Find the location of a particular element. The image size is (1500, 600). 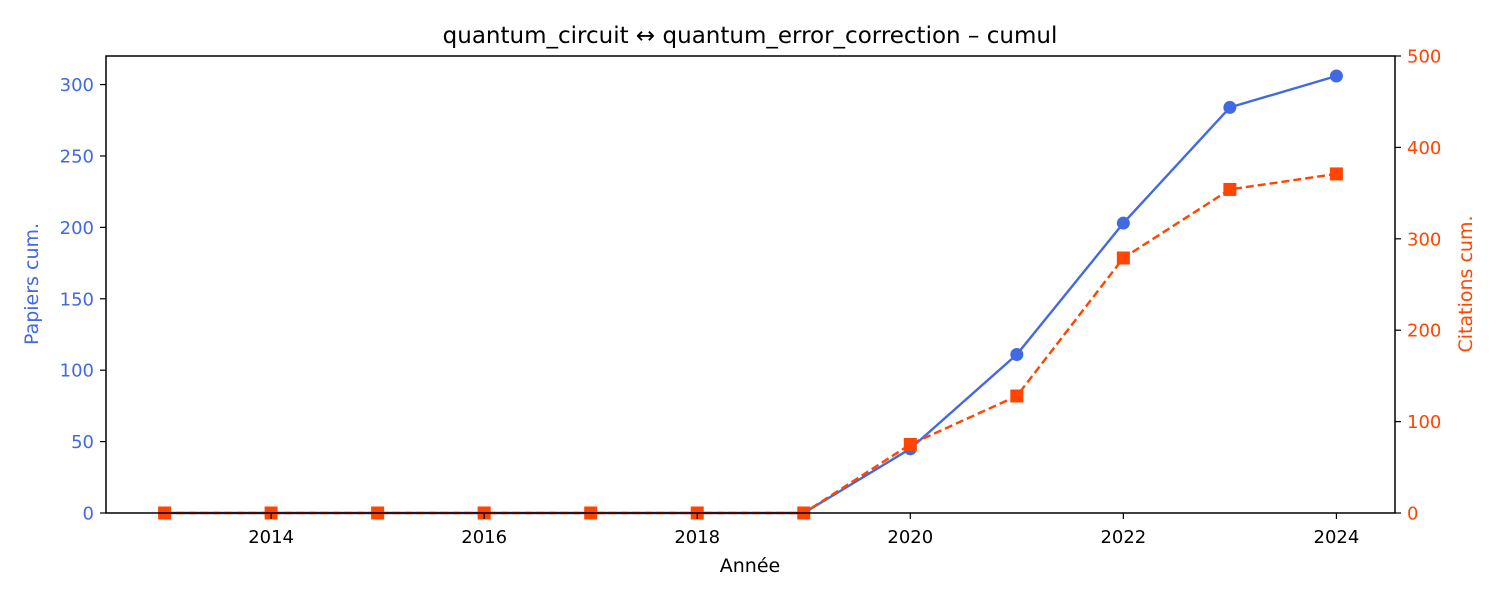

y-left-tick-label: 100 is located at coordinates (77, 371).